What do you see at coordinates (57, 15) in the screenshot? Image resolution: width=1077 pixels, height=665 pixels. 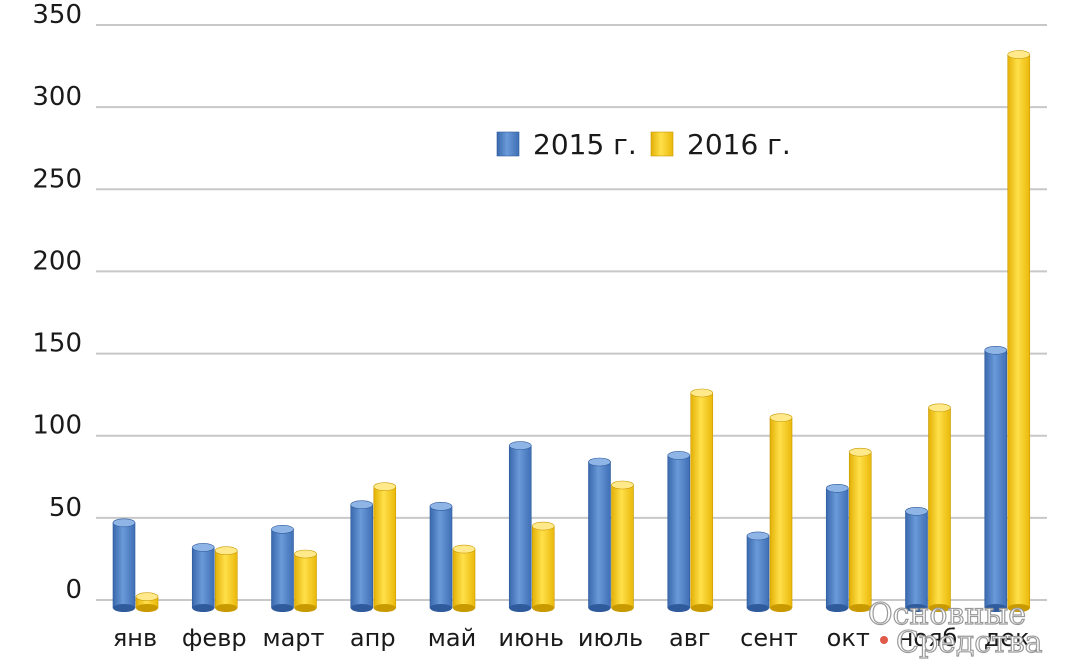 I see `y-tick-label: 350` at bounding box center [57, 15].